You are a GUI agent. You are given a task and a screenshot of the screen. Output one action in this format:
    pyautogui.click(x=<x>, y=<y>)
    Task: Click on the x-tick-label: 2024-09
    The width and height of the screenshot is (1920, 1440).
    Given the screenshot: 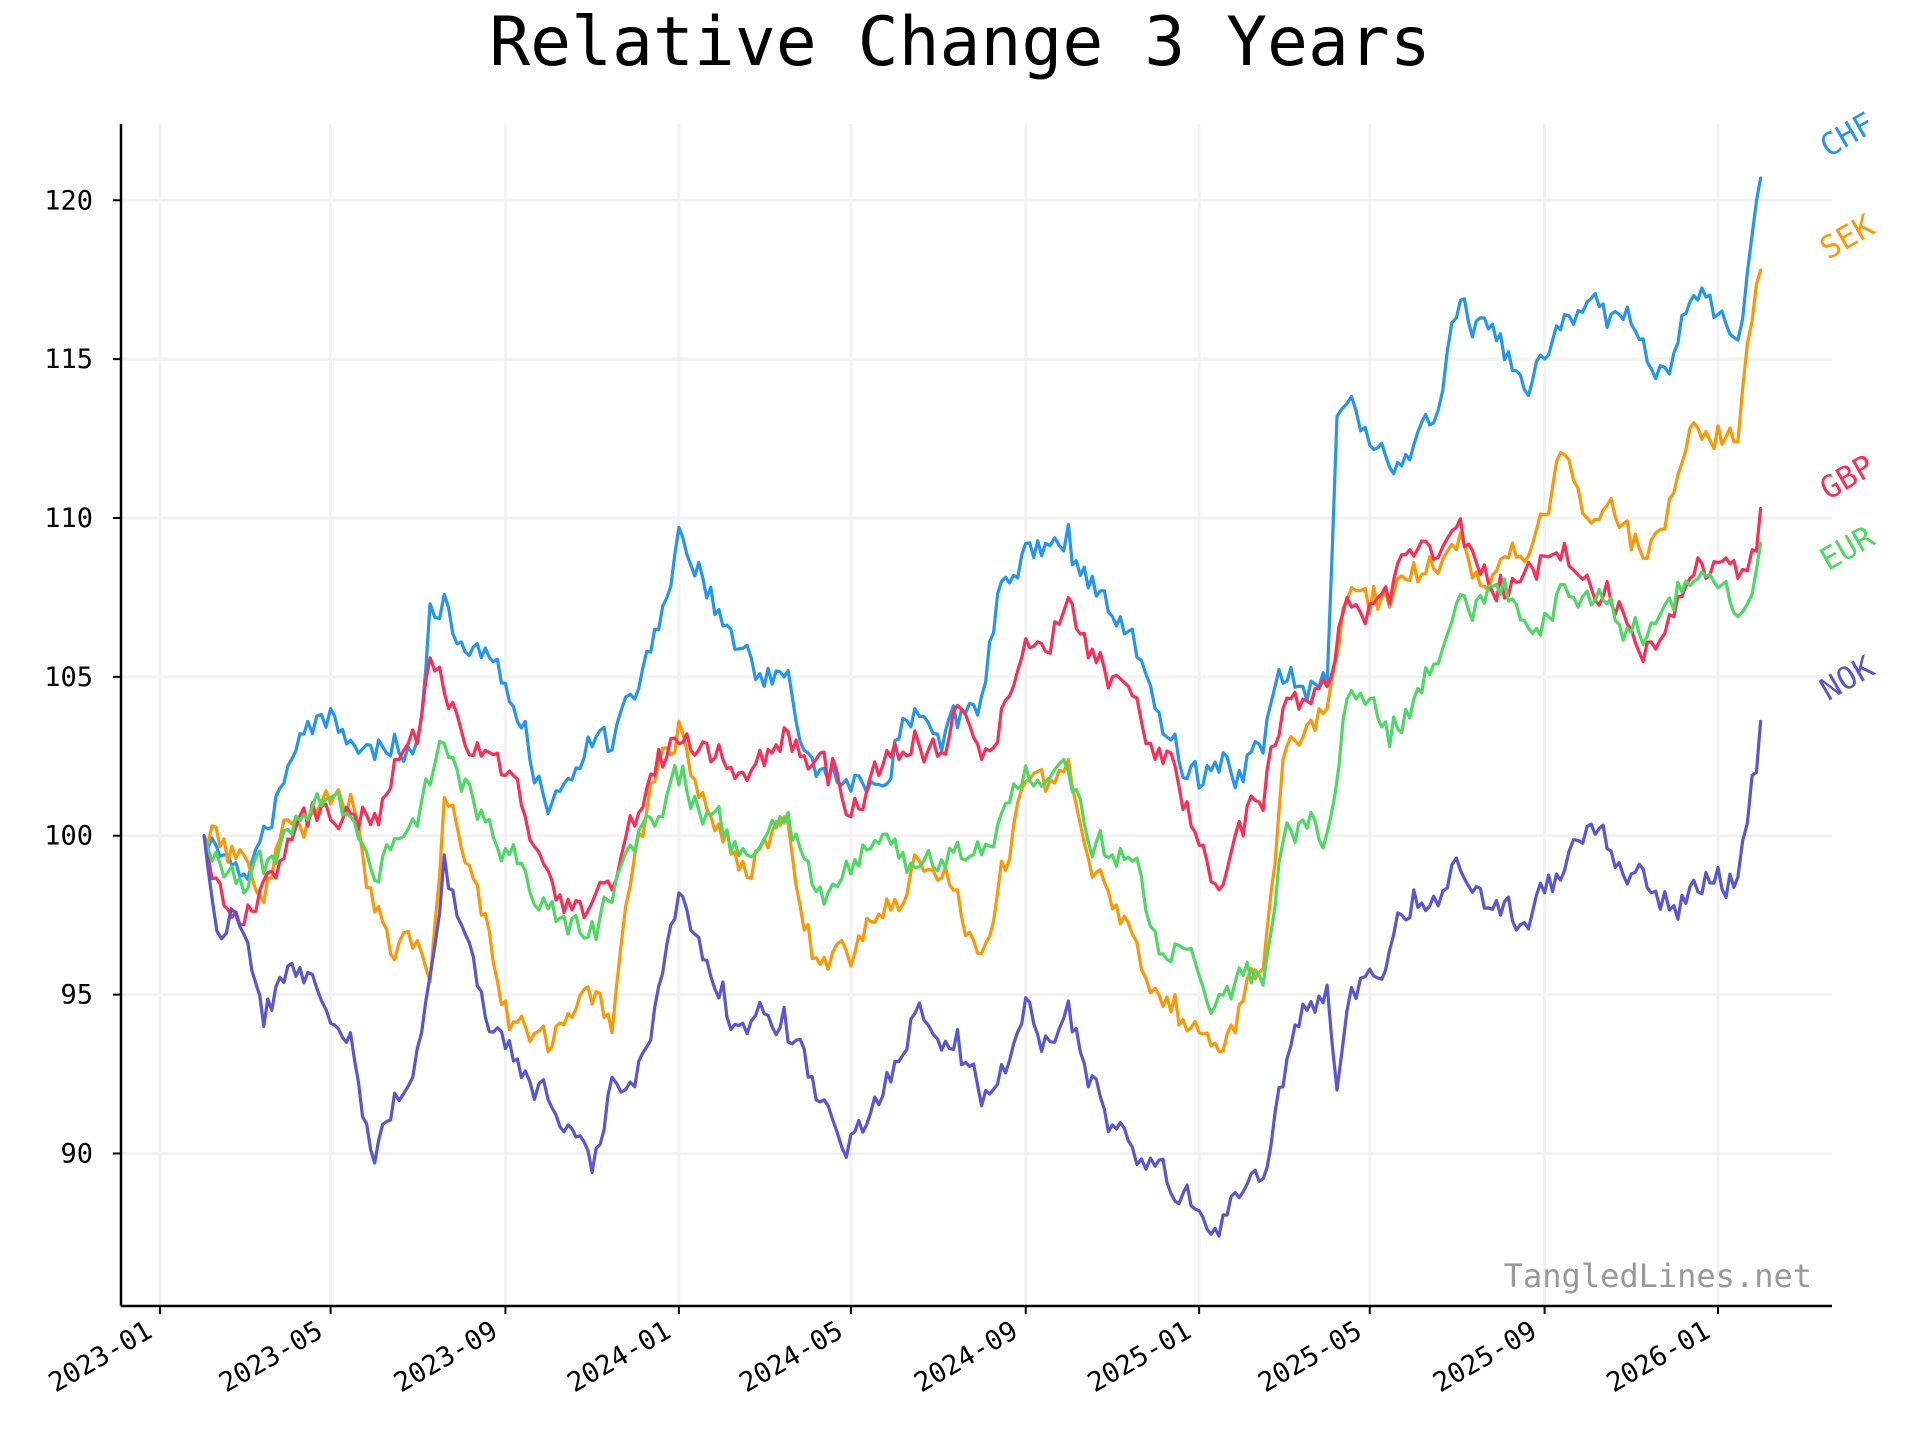 What is the action you would take?
    pyautogui.click(x=966, y=1357)
    